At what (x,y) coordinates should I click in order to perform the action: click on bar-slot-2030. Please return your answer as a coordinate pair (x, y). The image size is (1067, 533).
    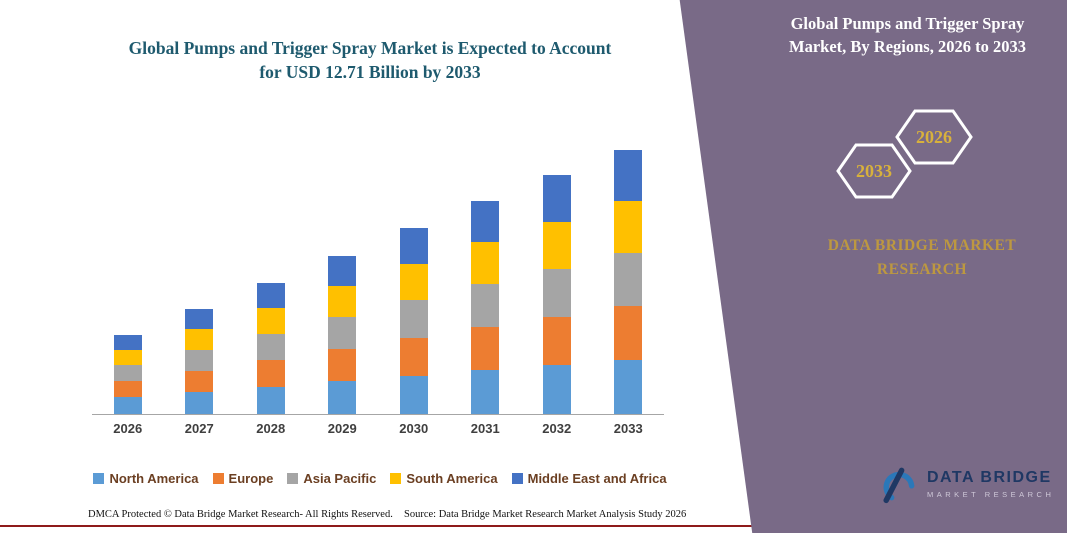
    Looking at the image, I should click on (414, 277).